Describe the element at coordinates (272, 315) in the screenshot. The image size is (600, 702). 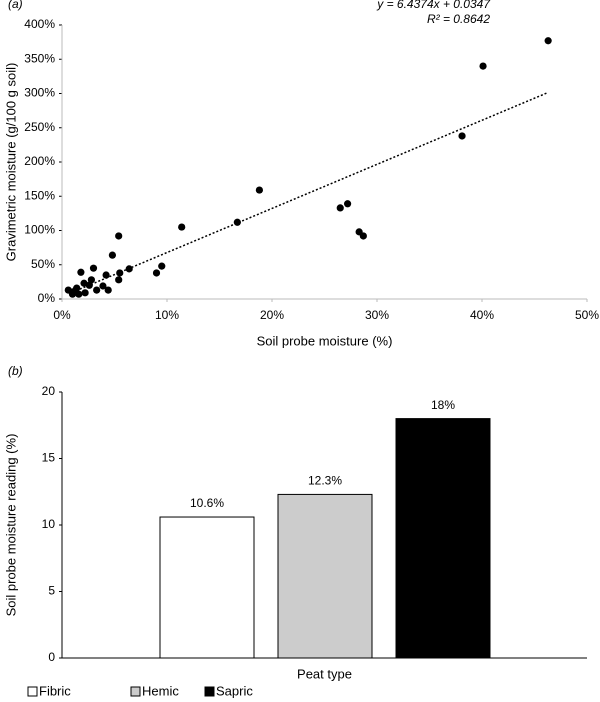
I see `x-tick-label: 20%` at that location.